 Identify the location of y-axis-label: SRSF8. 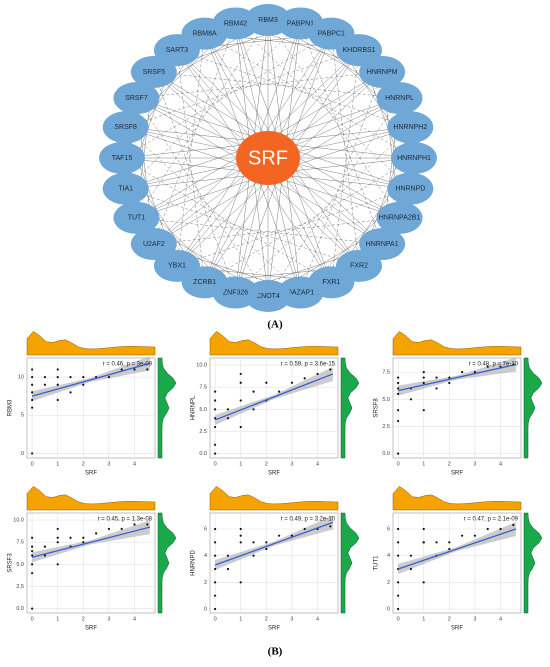
(377, 408).